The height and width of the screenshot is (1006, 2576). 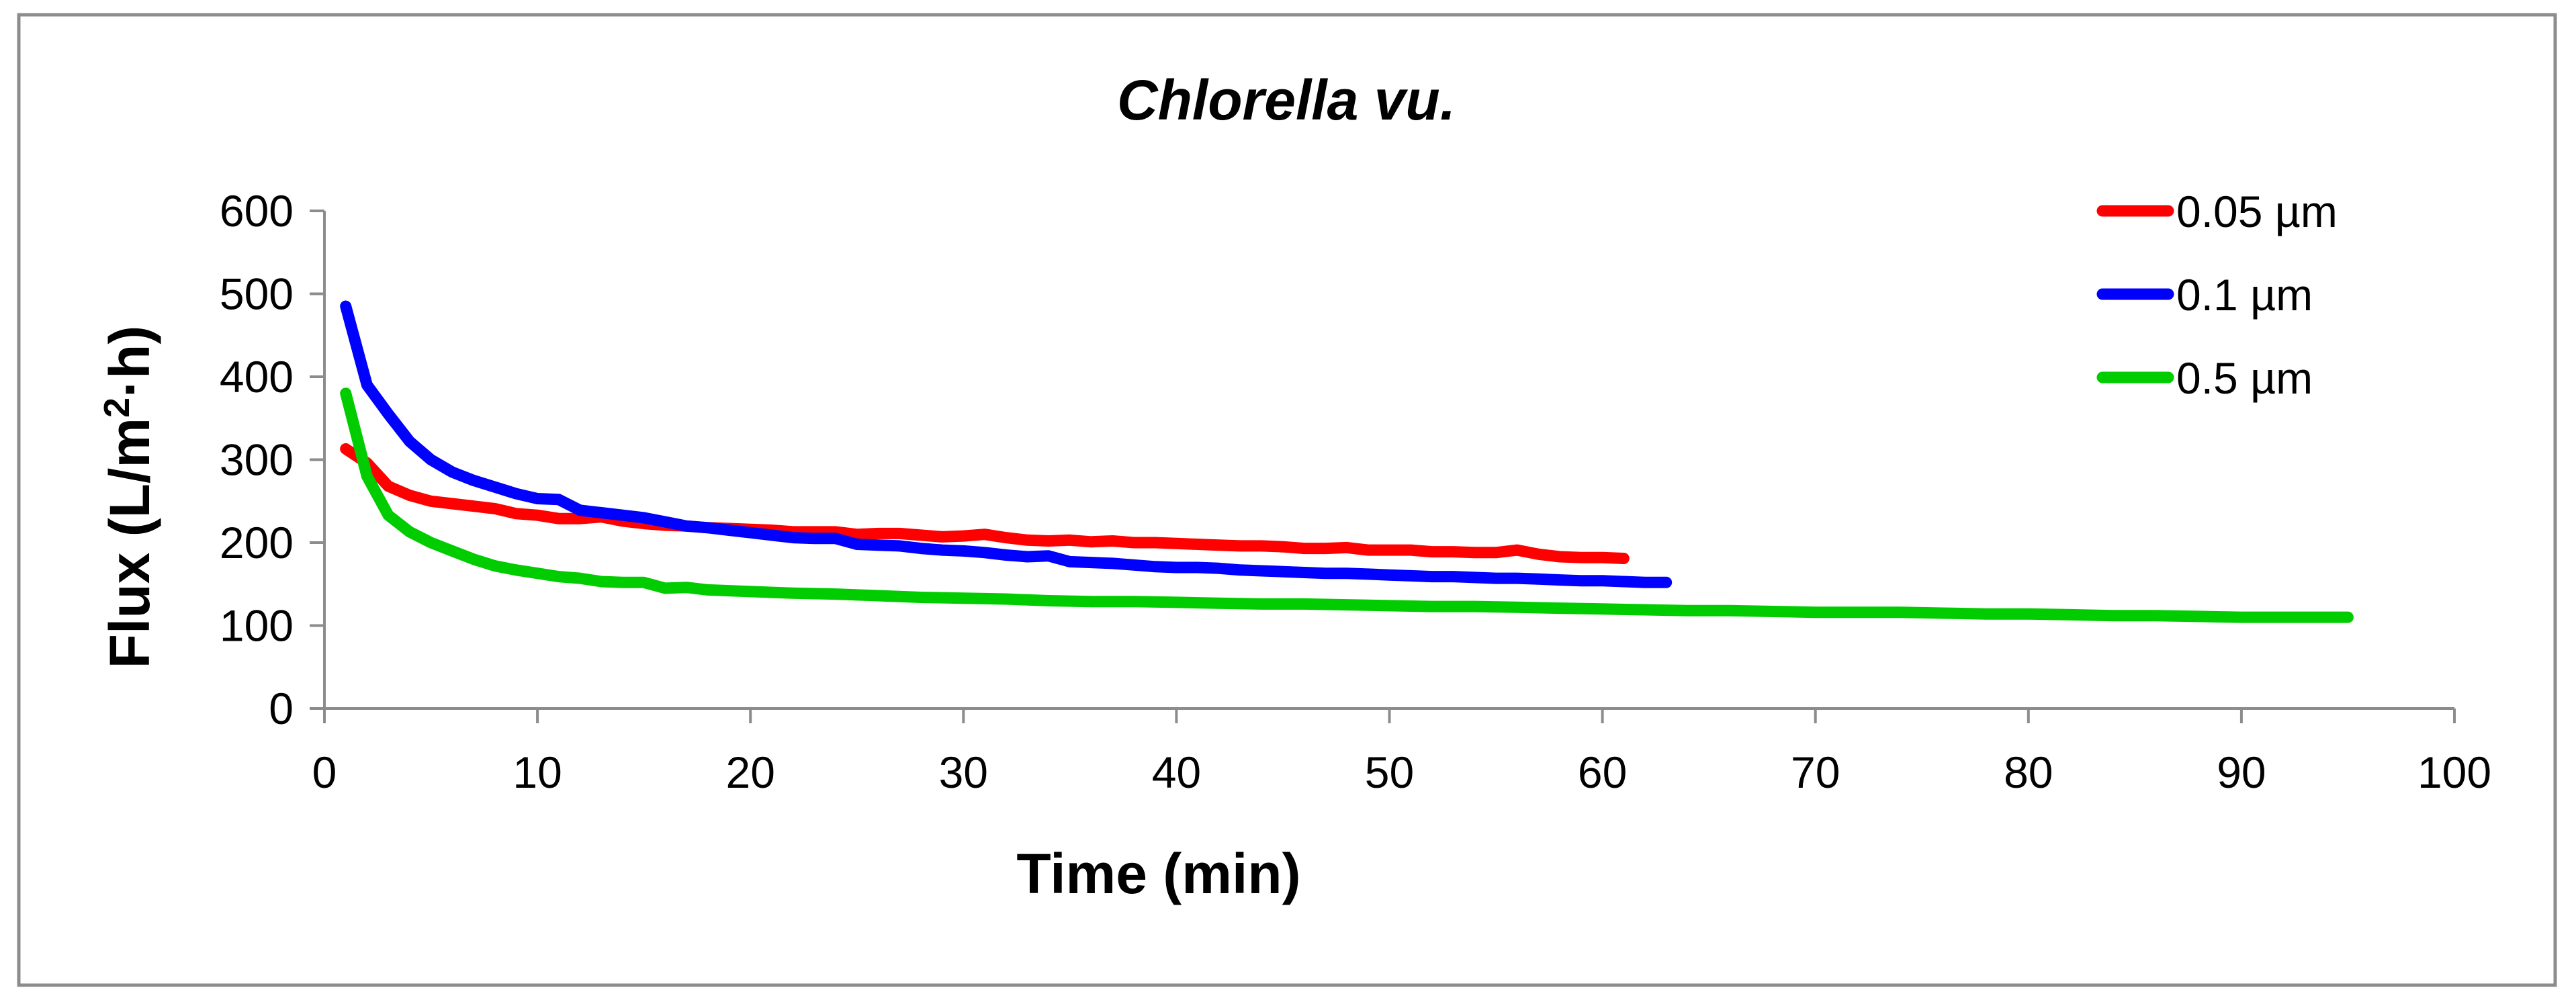 What do you see at coordinates (964, 772) in the screenshot?
I see `x-tick-label: 30` at bounding box center [964, 772].